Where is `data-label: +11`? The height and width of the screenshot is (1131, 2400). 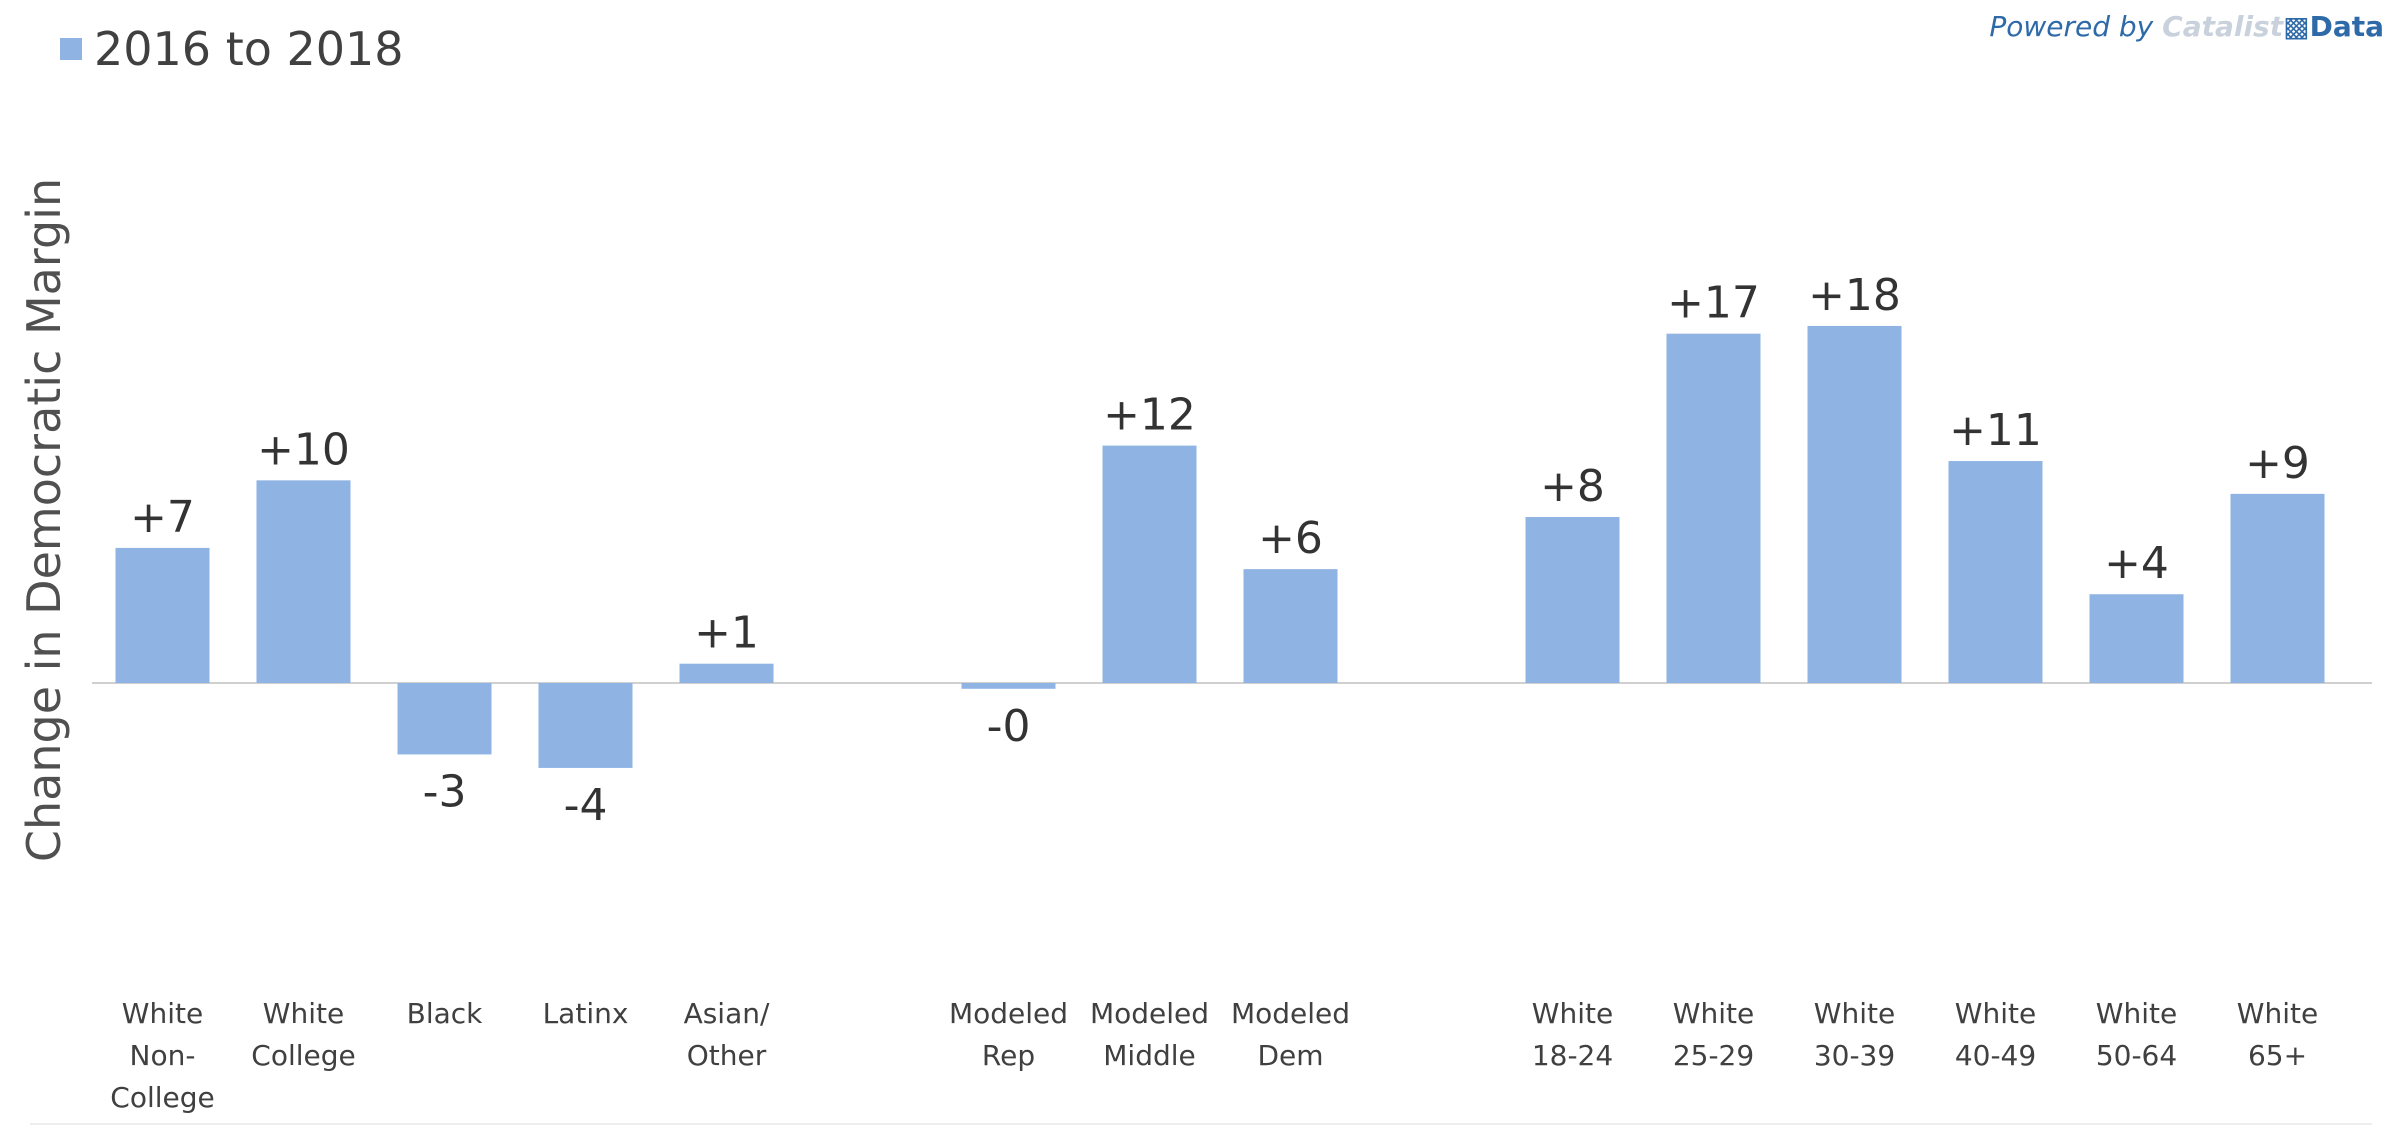 data-label: +11 is located at coordinates (1995, 430).